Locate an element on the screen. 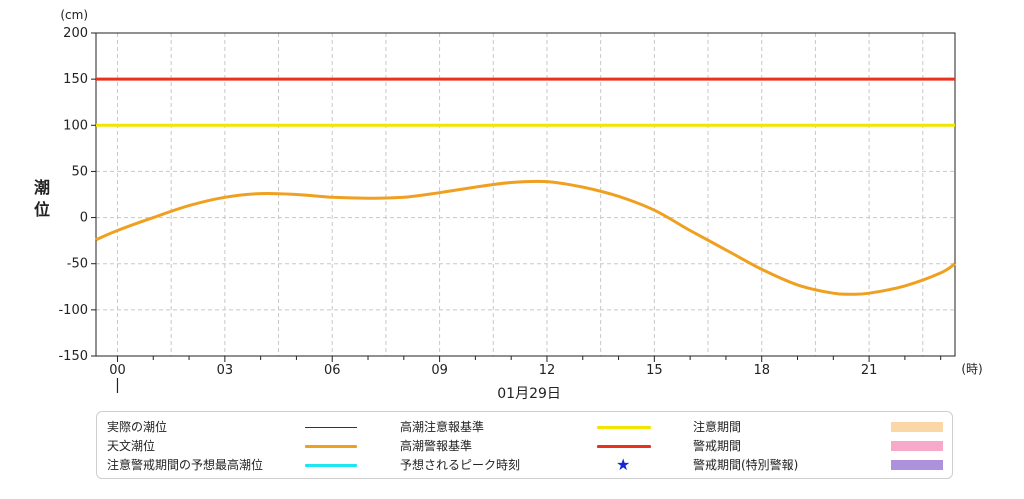  x-tick-label: 18 is located at coordinates (761, 370).